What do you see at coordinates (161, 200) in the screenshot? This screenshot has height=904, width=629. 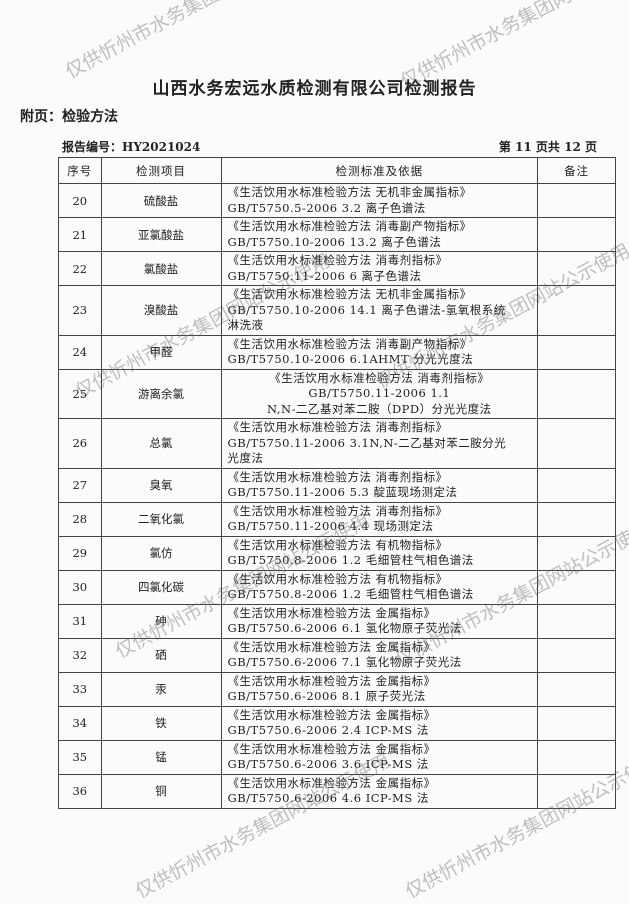 I see `row-item: 硫酸盐` at bounding box center [161, 200].